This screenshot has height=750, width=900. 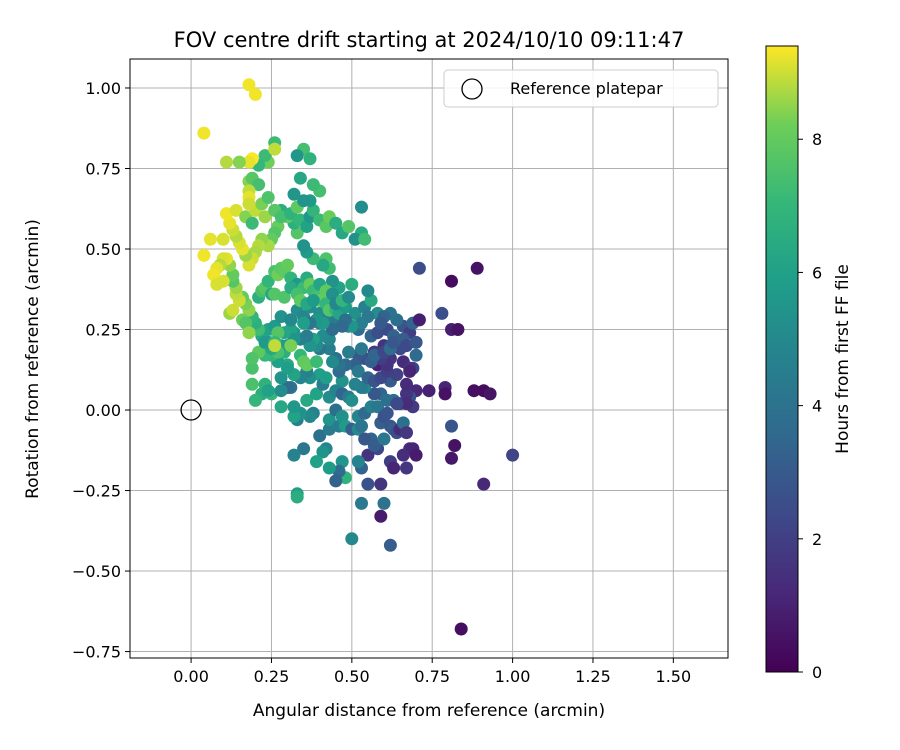 I want to click on x-tick-label: 0.75, so click(x=432, y=676).